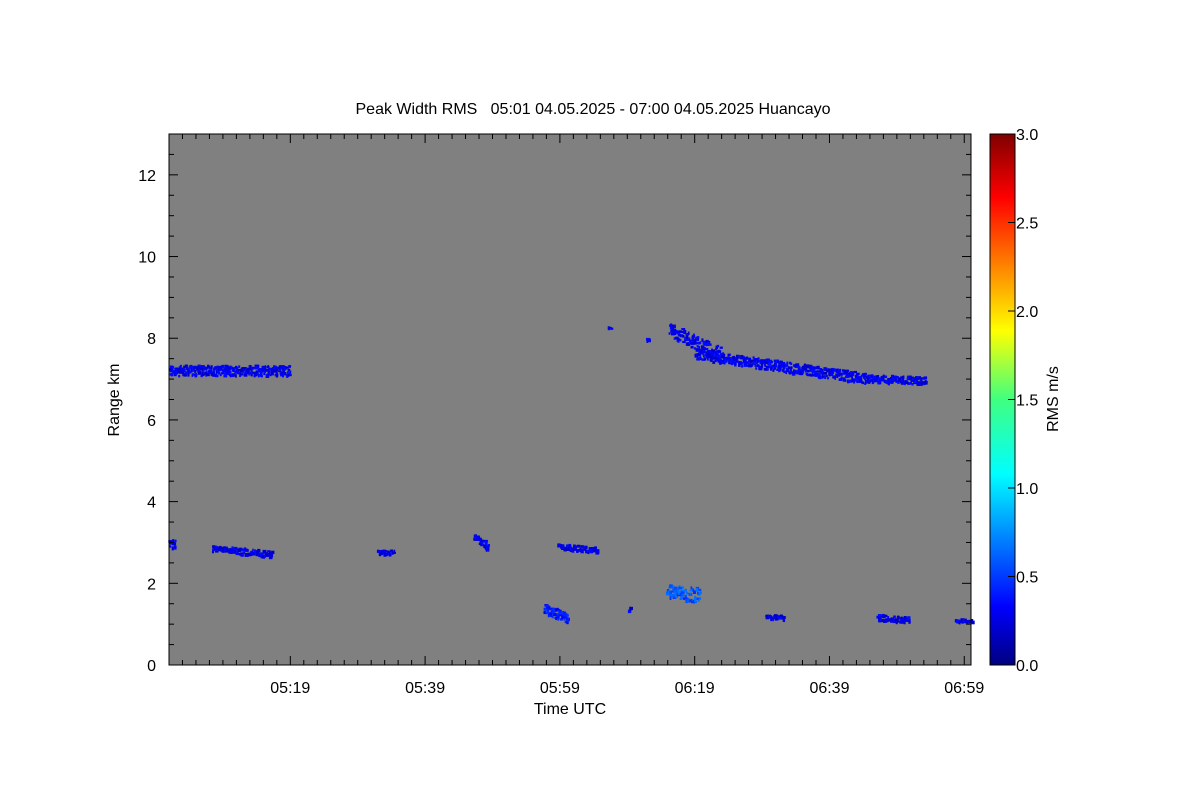  Describe the element at coordinates (151, 584) in the screenshot. I see `y-tick-label: 2` at that location.